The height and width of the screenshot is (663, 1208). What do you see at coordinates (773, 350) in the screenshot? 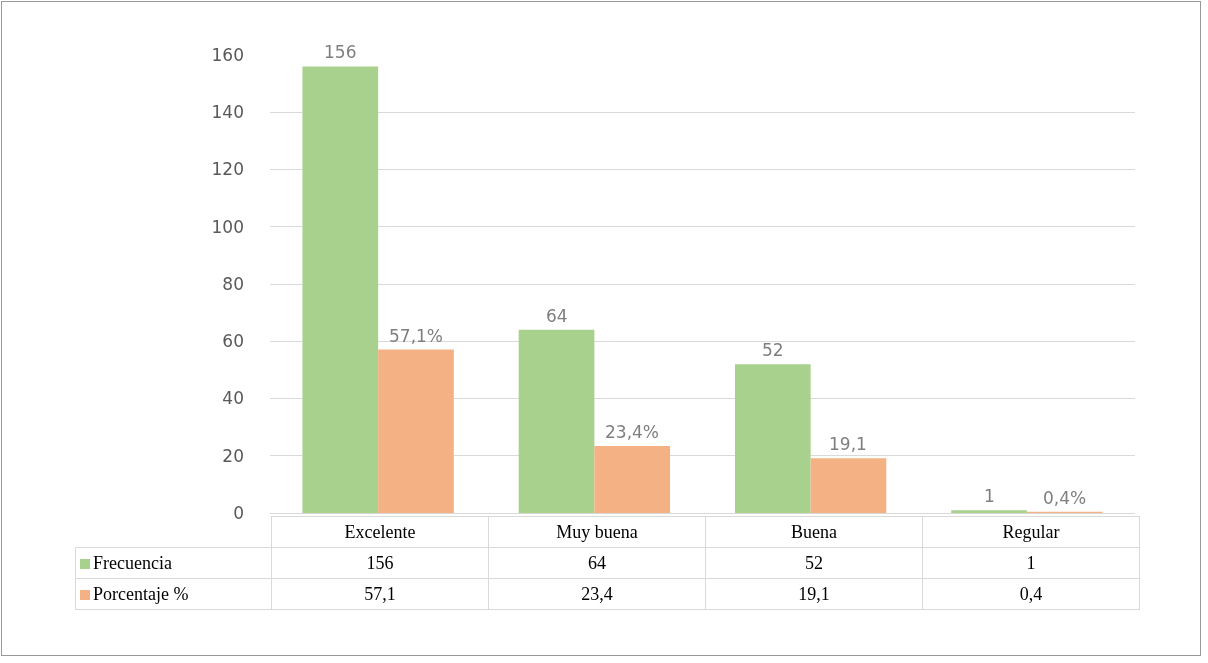
I see `annotation: 52` at bounding box center [773, 350].